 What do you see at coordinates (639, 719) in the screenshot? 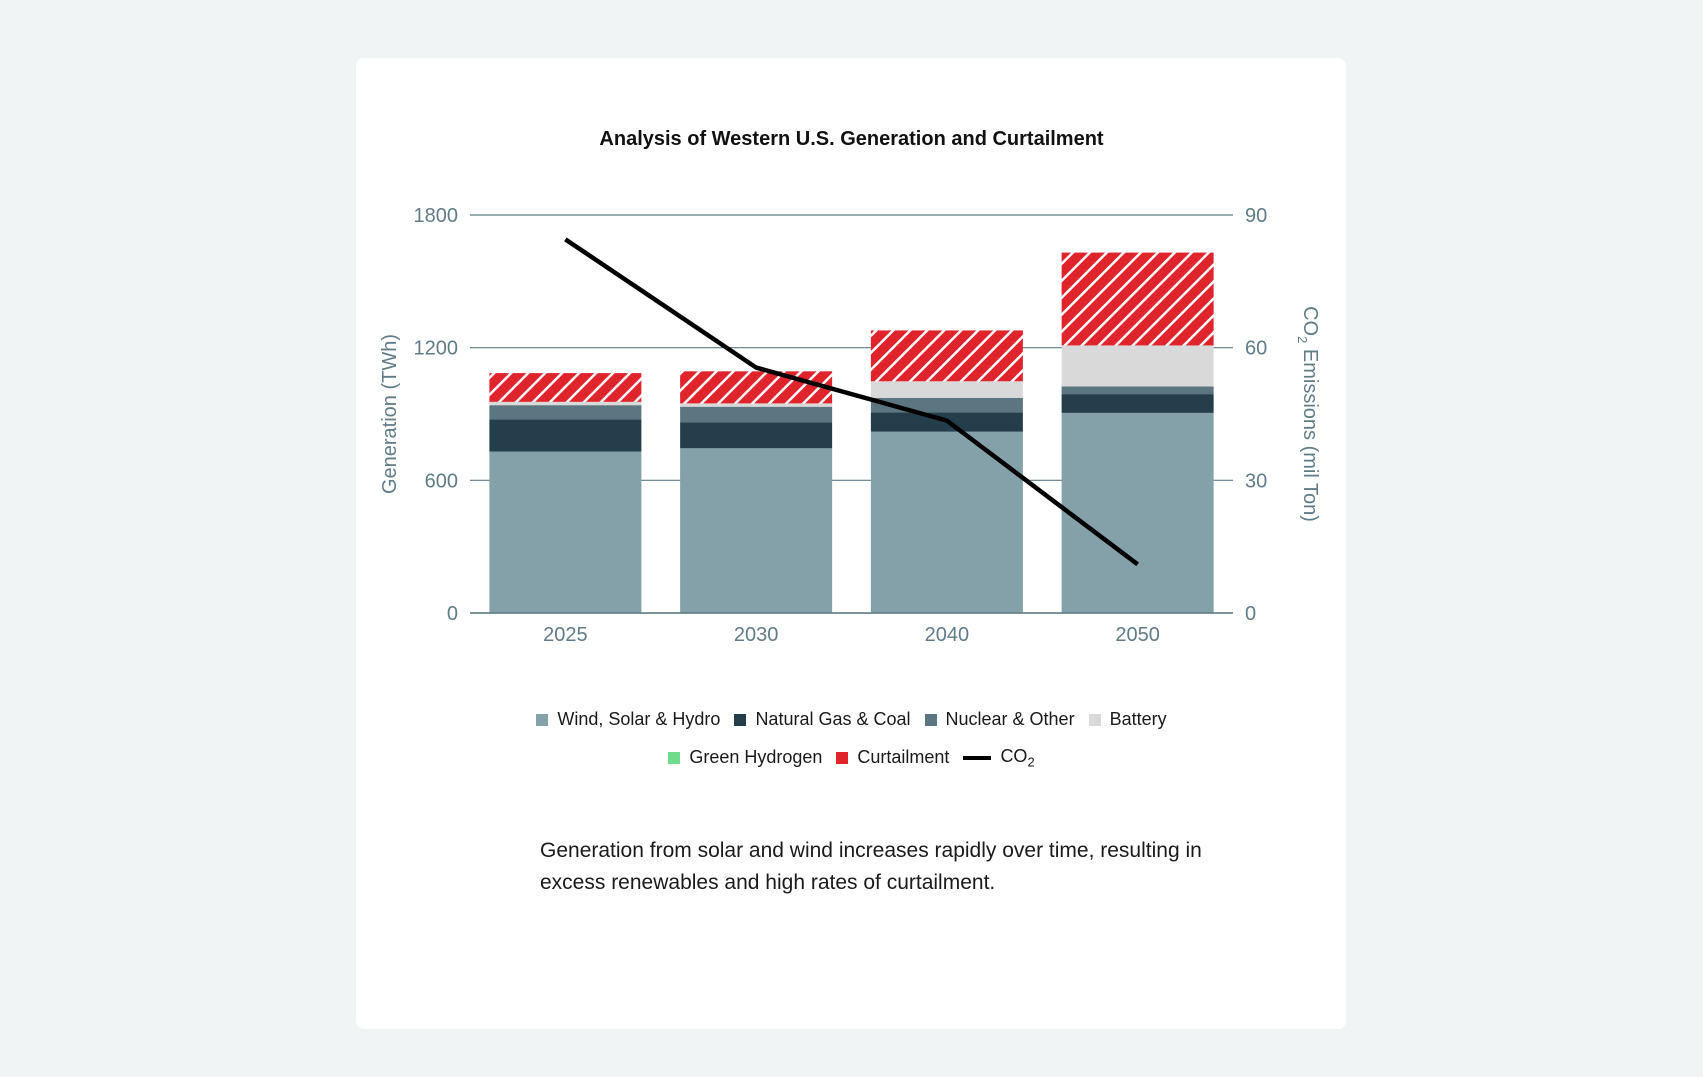
I see `legend-label: Wind, Solar & Hydro` at bounding box center [639, 719].